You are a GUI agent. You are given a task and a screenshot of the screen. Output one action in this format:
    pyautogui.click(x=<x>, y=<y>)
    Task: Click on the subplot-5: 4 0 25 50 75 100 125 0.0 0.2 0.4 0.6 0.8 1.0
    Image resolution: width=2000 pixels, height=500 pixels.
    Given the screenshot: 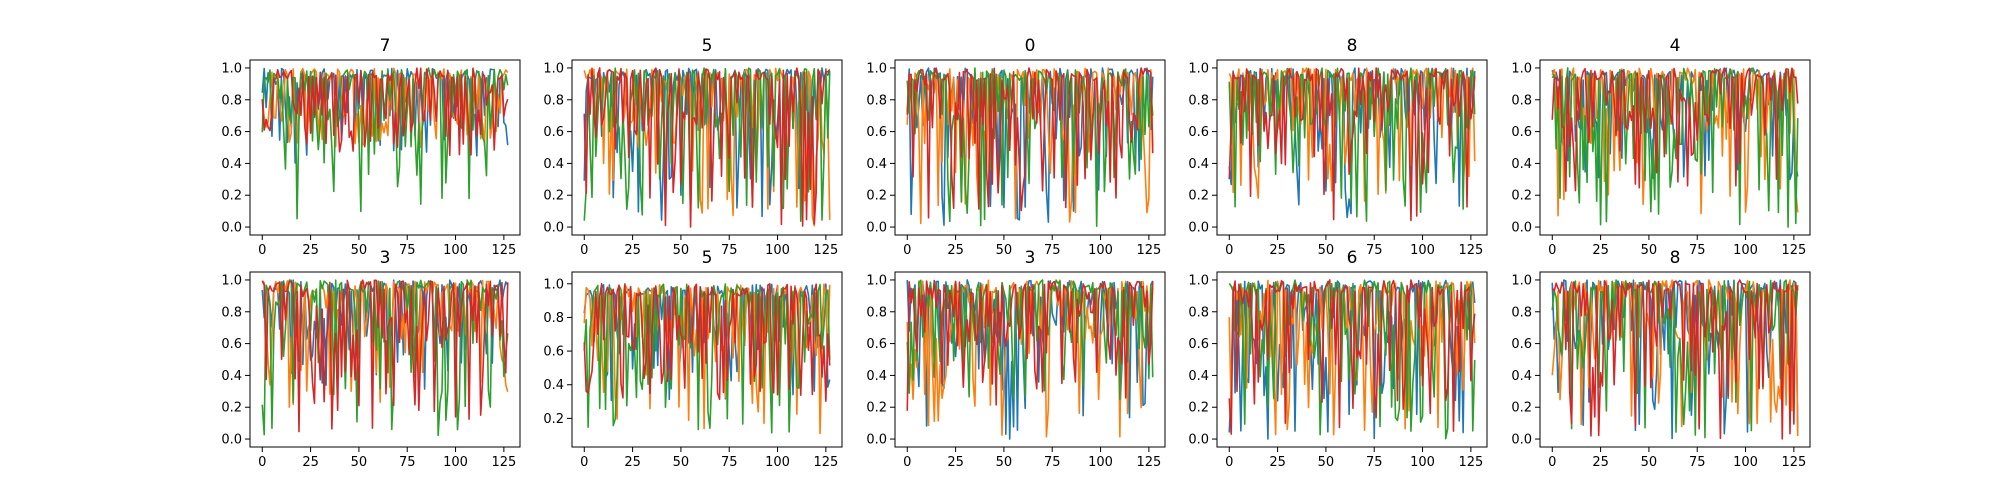 What is the action you would take?
    pyautogui.click(x=1661, y=147)
    